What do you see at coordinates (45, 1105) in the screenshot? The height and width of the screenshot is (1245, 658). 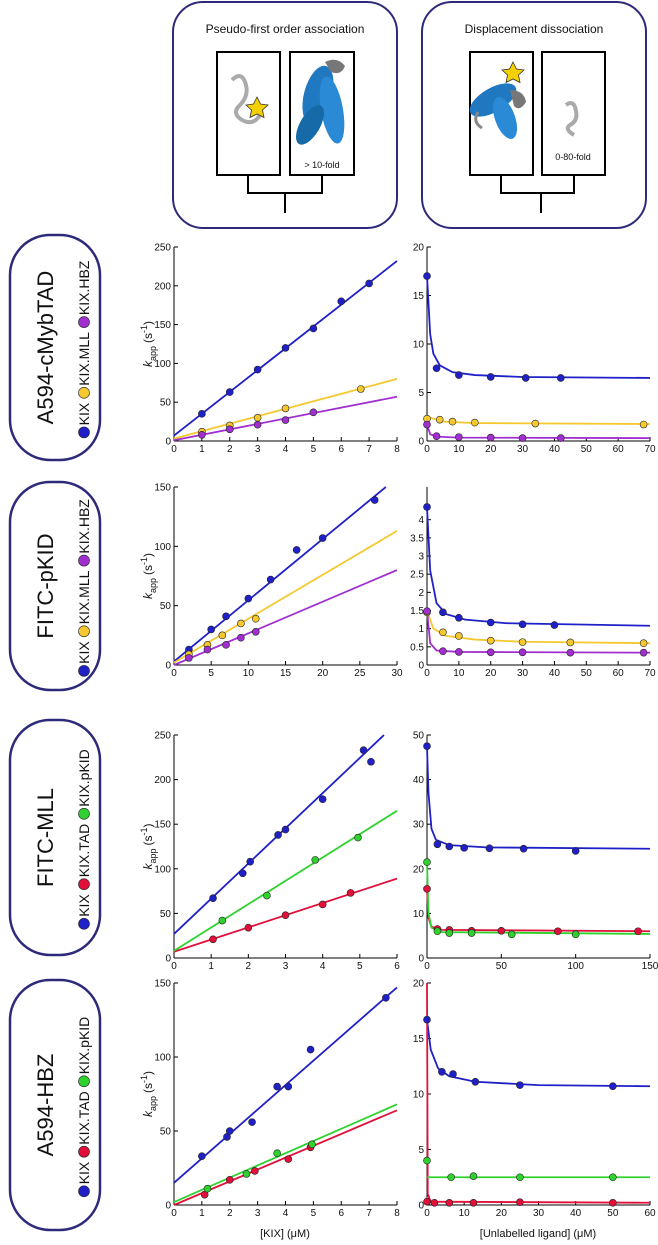 I see `probe-label: A594-HBZ` at bounding box center [45, 1105].